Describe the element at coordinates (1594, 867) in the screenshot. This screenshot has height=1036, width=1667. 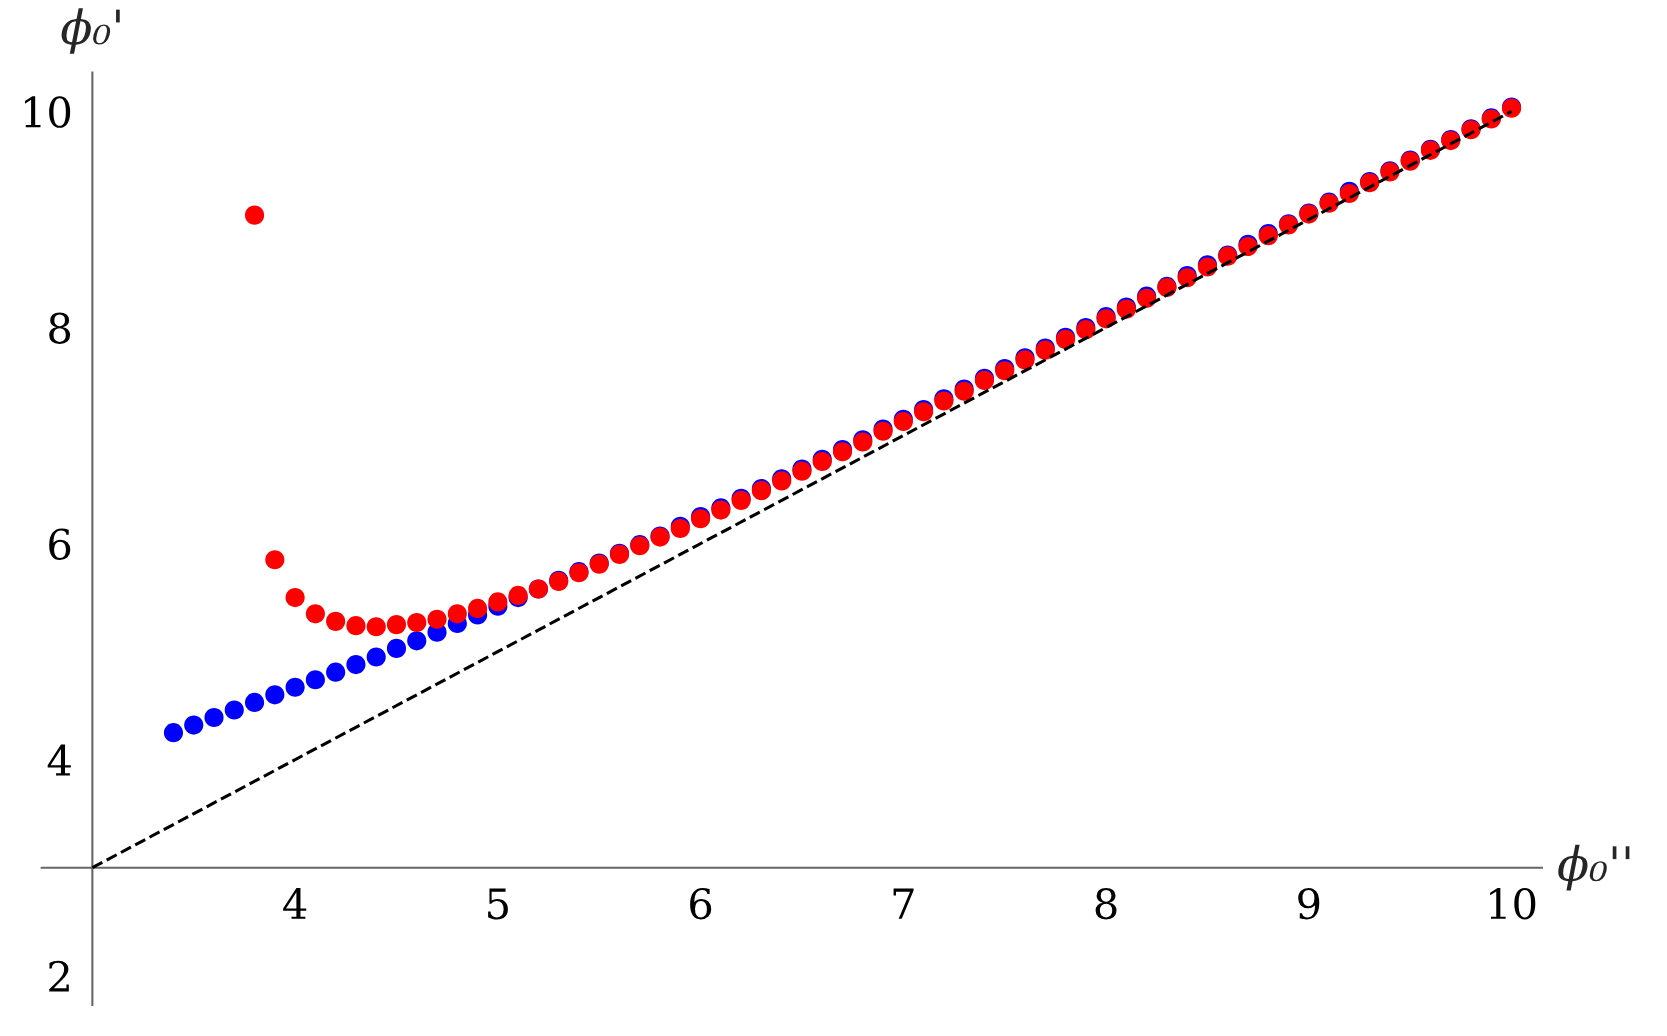
I see `x-axis-title: ϕ₀''` at that location.